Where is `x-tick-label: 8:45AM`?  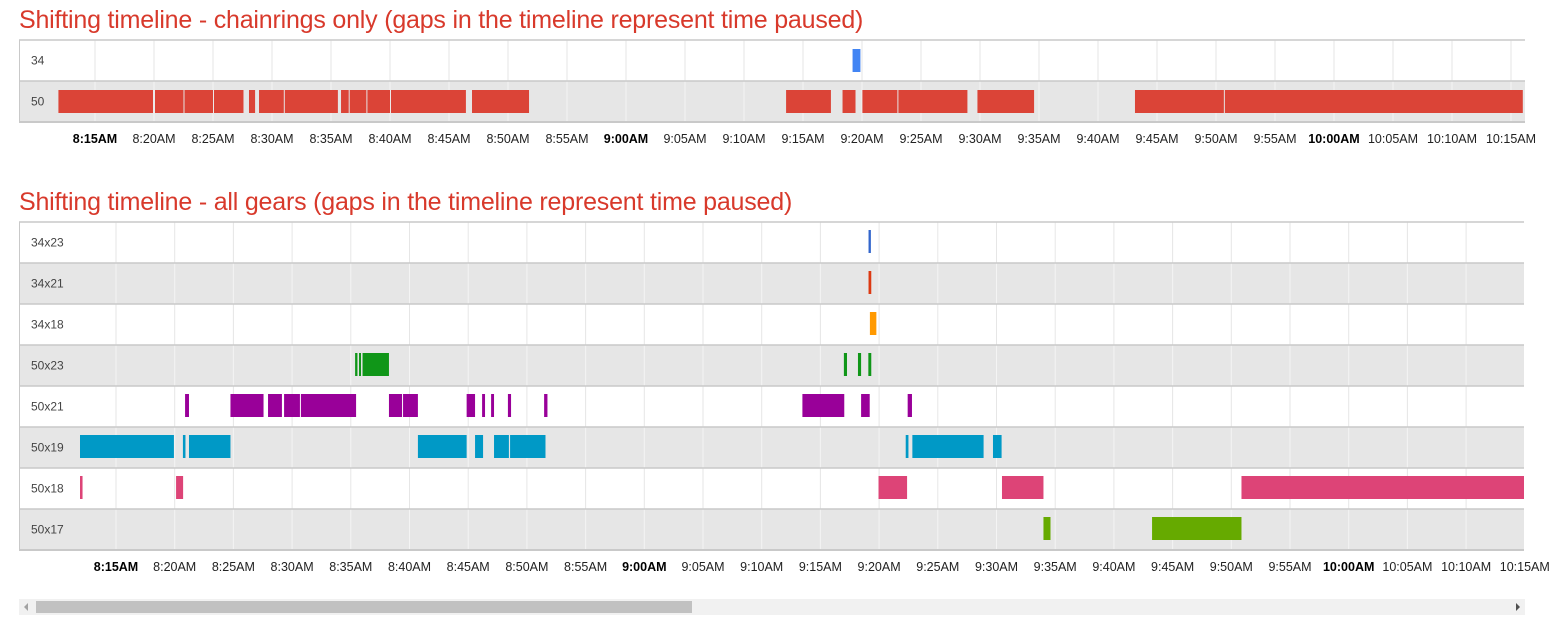
x-tick-label: 8:45AM is located at coordinates (468, 566).